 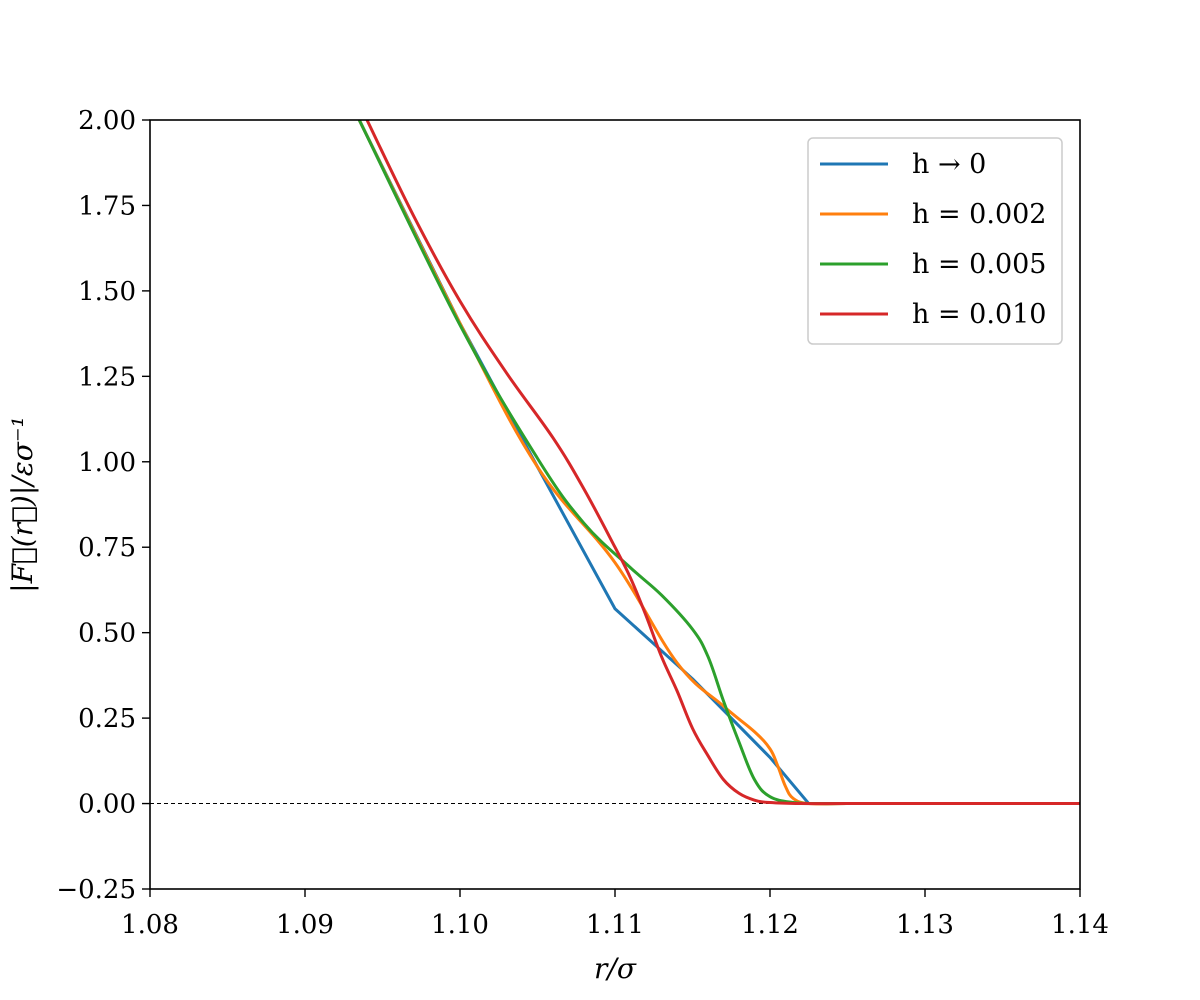 I want to click on x-tick-label: 1.12, so click(x=770, y=925).